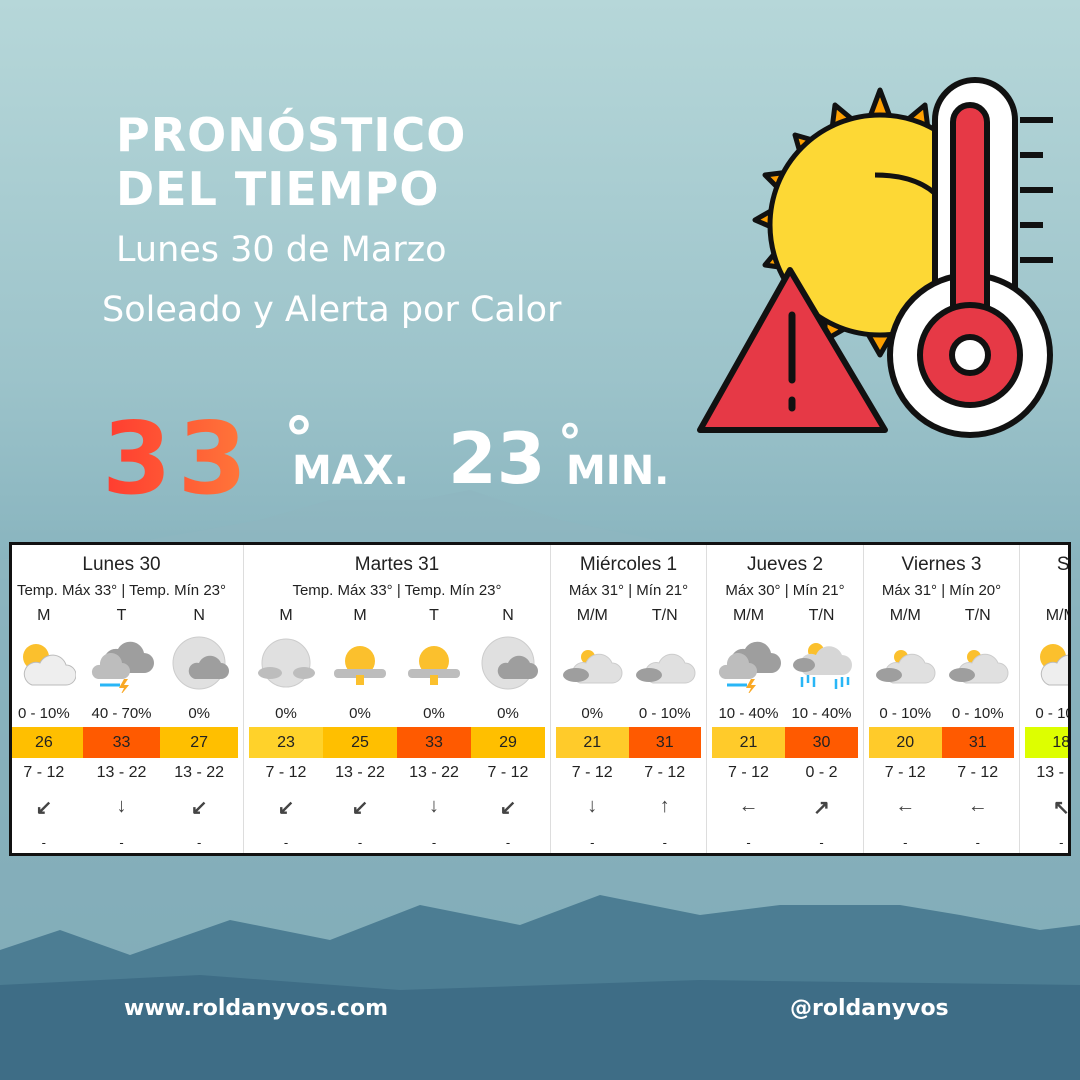 Image resolution: width=1080 pixels, height=1080 pixels. Describe the element at coordinates (821, 808) in the screenshot. I see `wind-direction-arrow-icon: ↗` at that location.